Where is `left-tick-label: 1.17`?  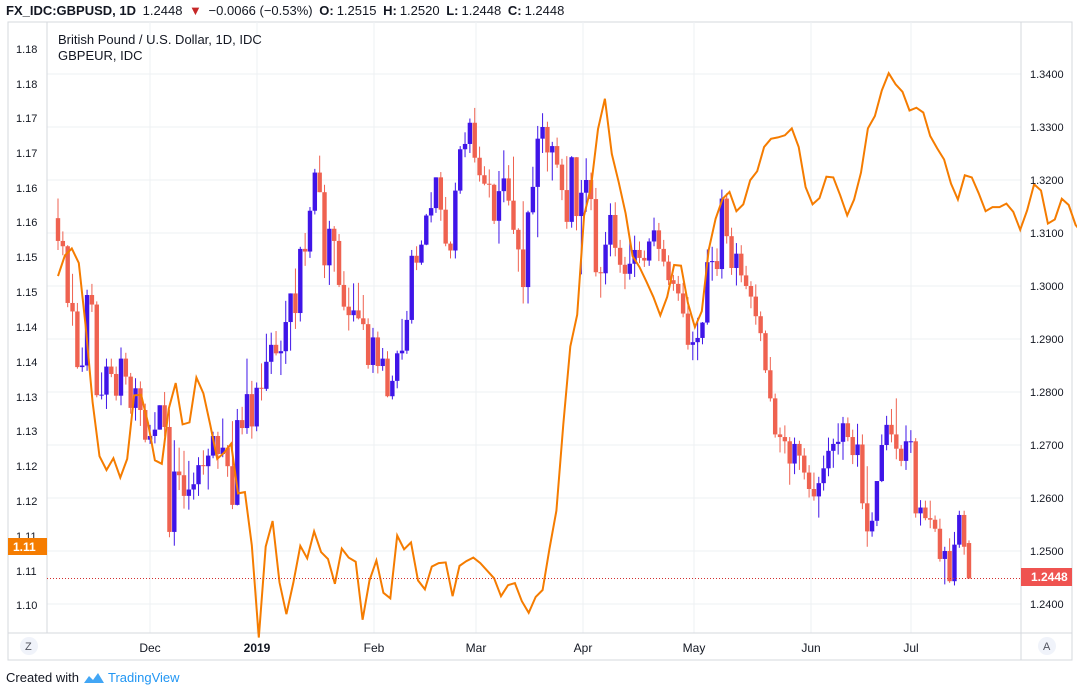
left-tick-label: 1.17 is located at coordinates (26, 154).